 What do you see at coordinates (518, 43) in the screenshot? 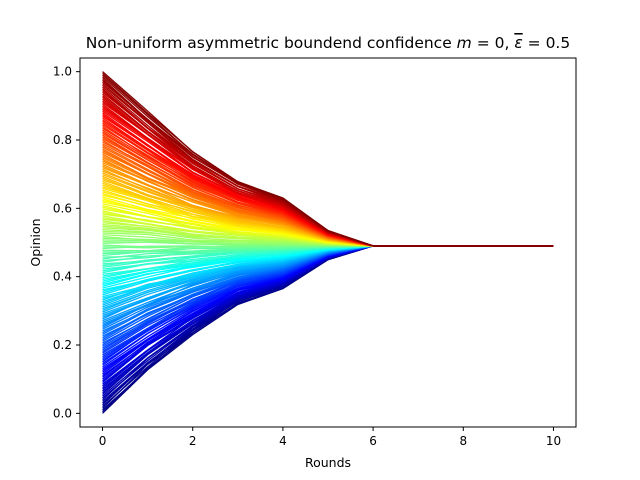
I see `chart-title-epsilon: ε` at bounding box center [518, 43].